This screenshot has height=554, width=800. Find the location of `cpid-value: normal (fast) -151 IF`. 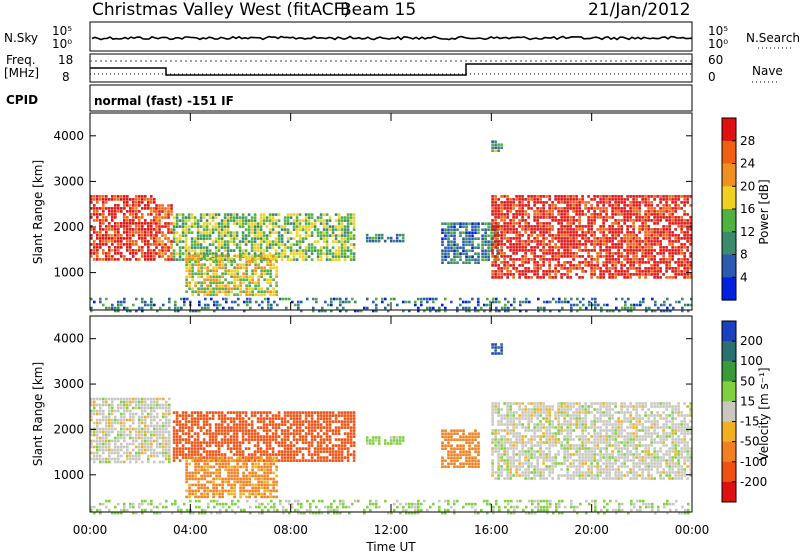

cpid-value: normal (fast) -151 IF is located at coordinates (164, 101).